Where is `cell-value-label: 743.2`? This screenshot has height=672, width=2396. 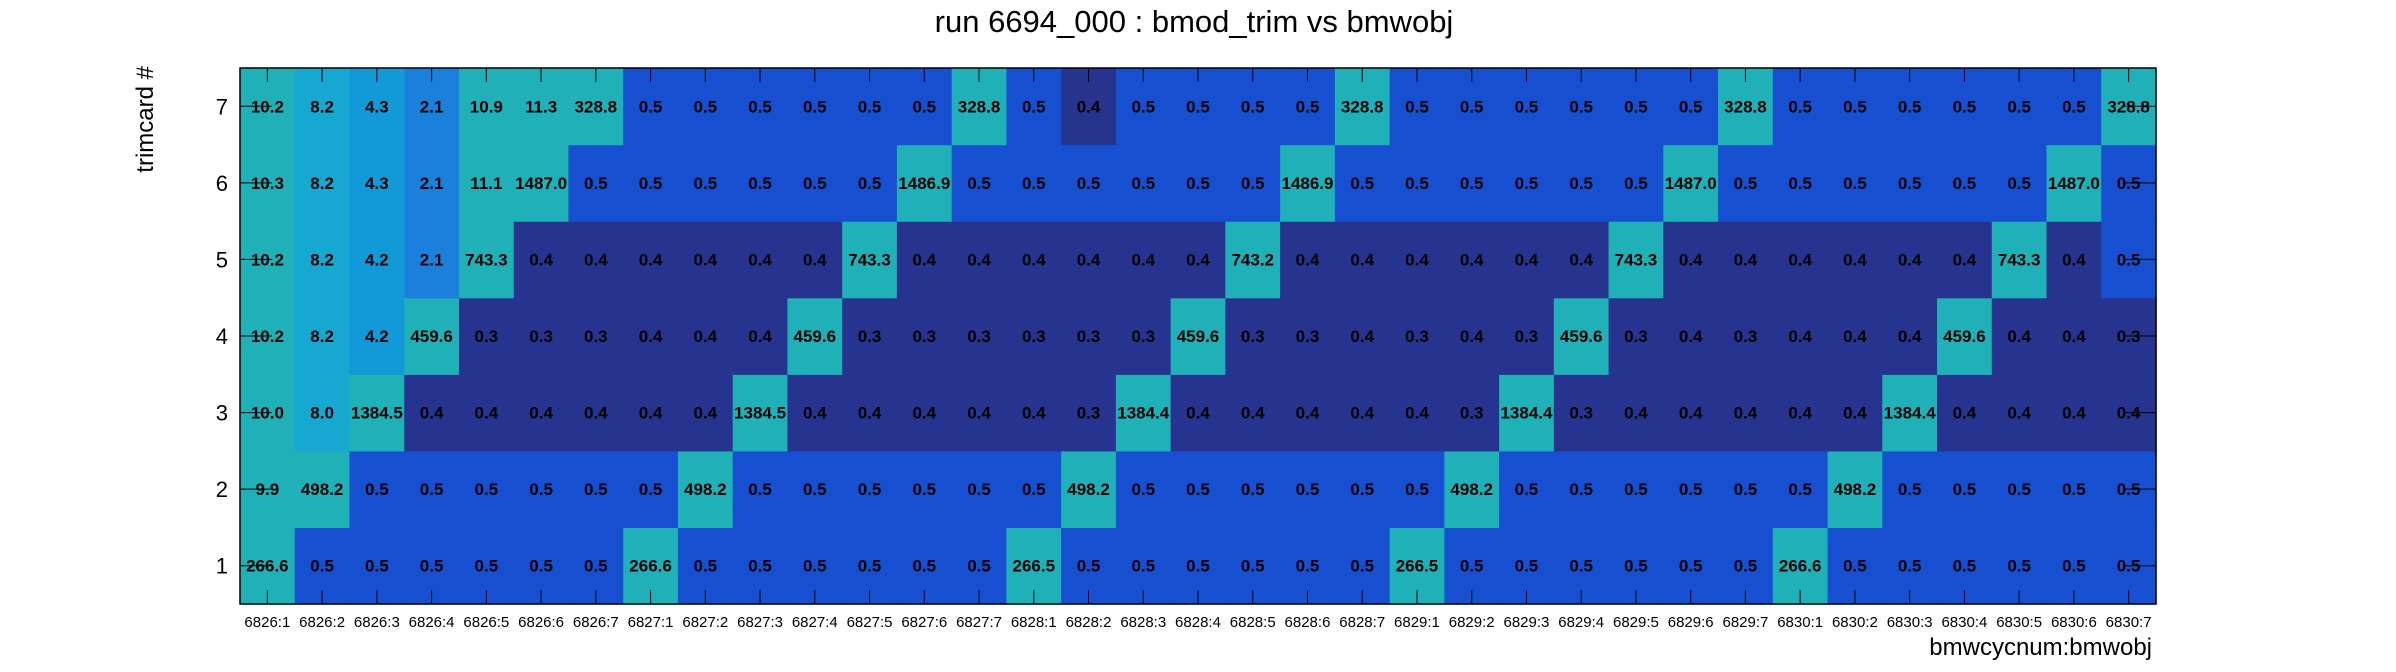 cell-value-label: 743.2 is located at coordinates (1252, 259).